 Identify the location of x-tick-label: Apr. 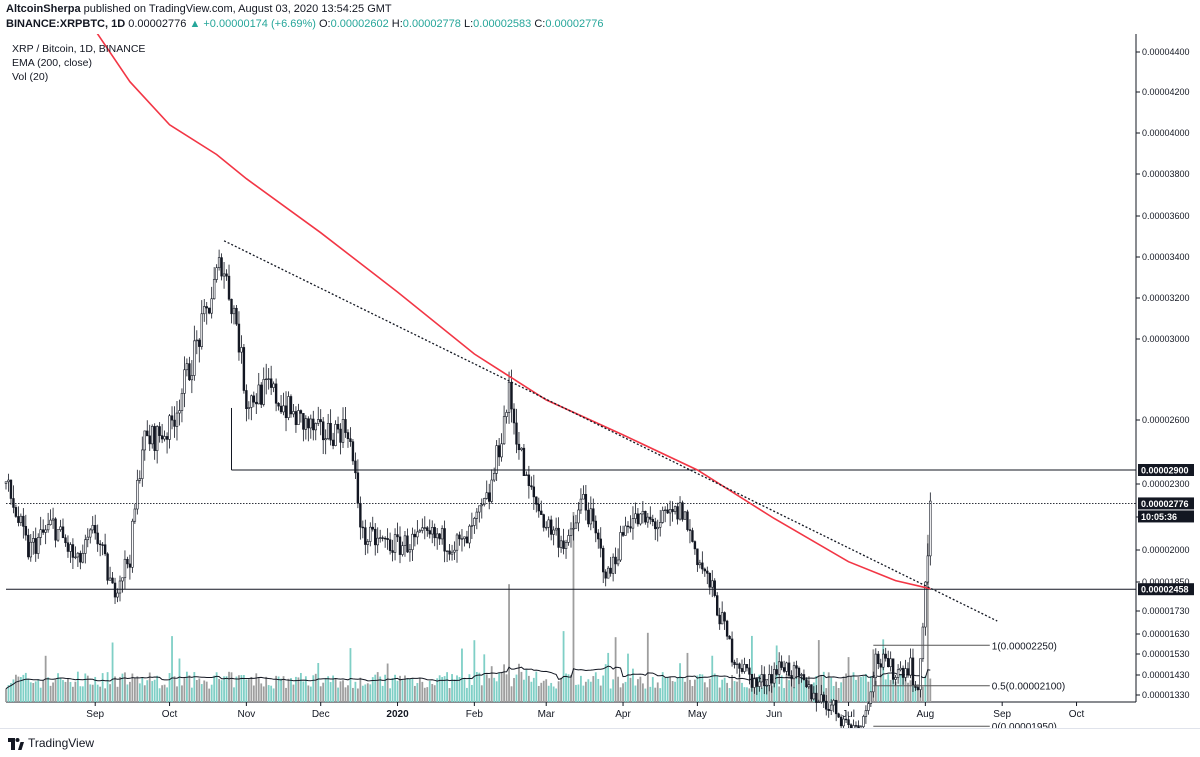
(623, 714).